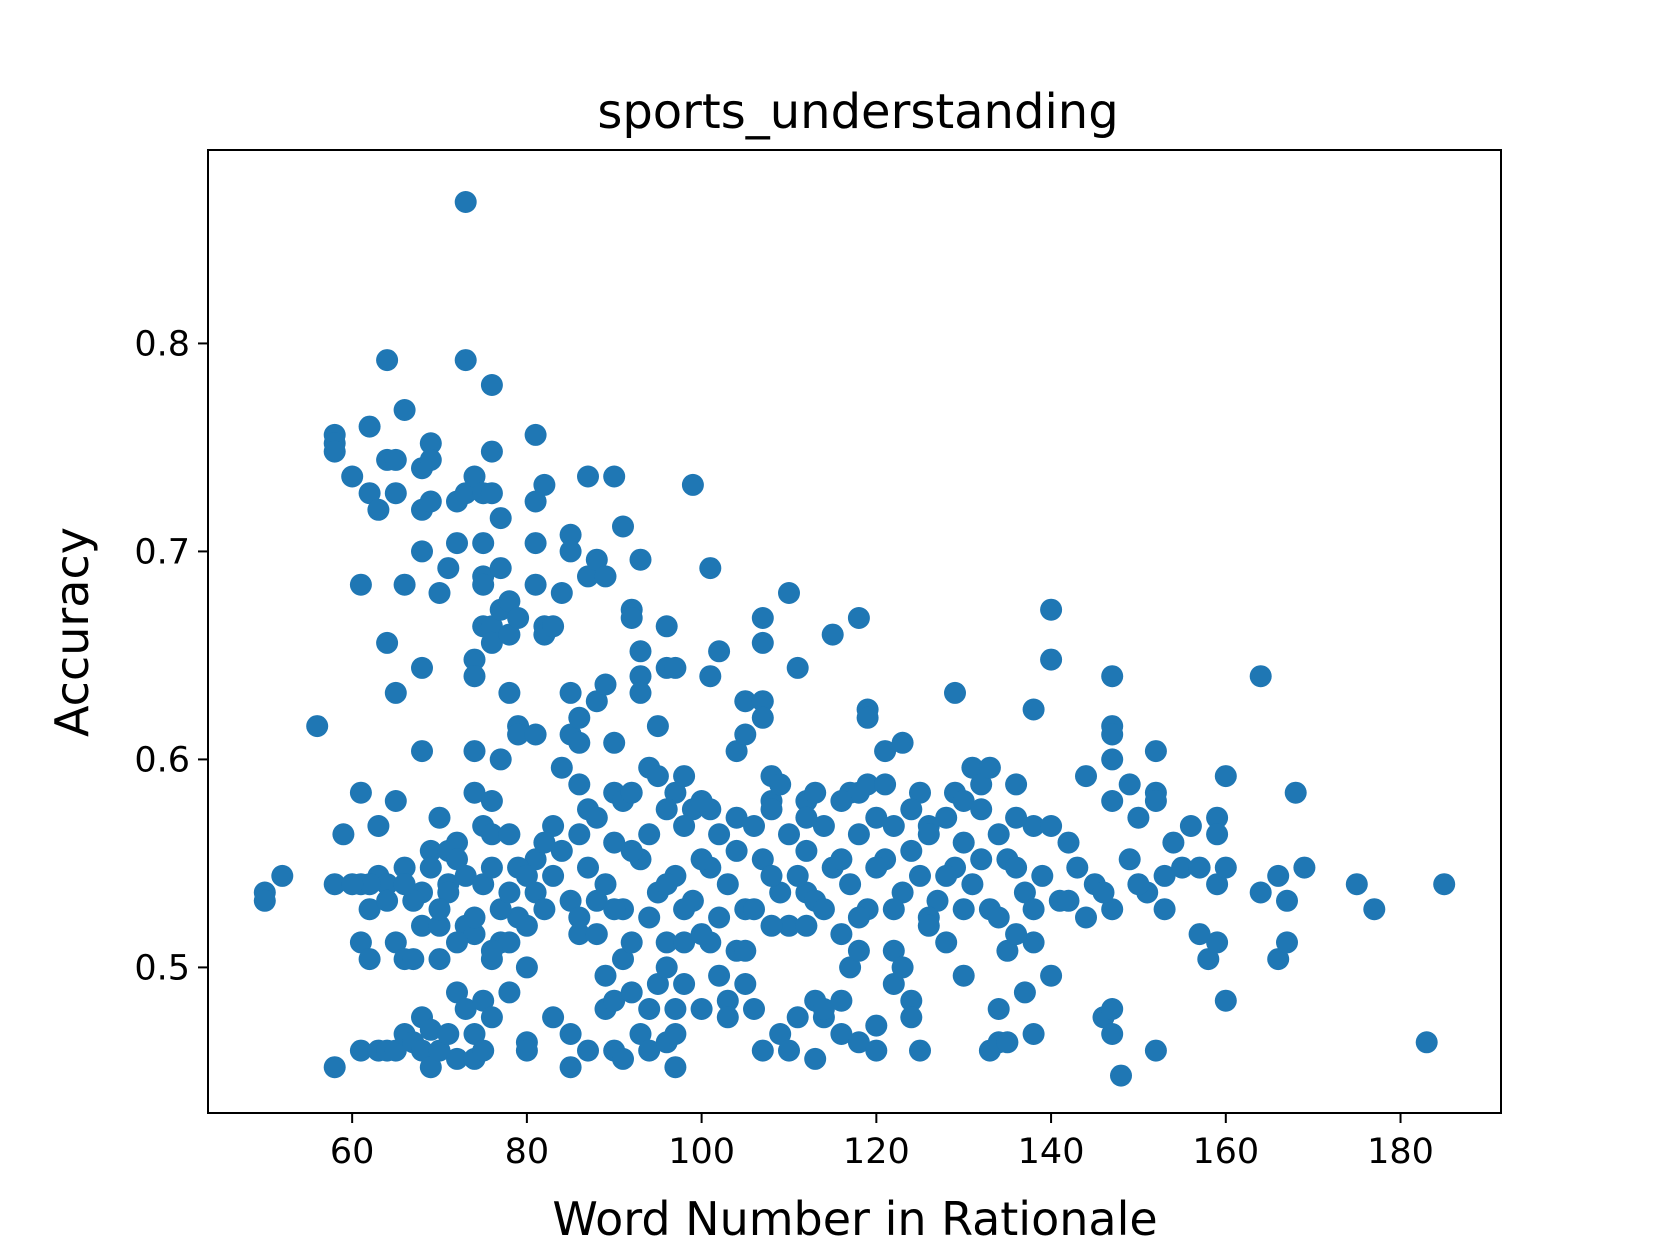  Describe the element at coordinates (857, 112) in the screenshot. I see `chart-title: sports_understanding` at that location.